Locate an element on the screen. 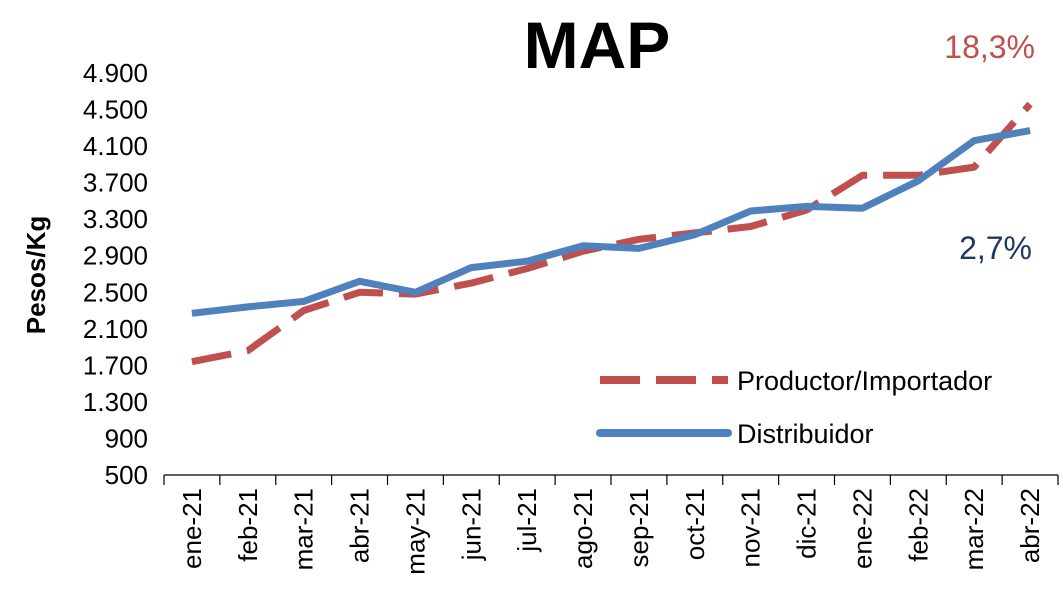 Image resolution: width=1063 pixels, height=597 pixels. legend-label: Productor/Importador is located at coordinates (864, 381).